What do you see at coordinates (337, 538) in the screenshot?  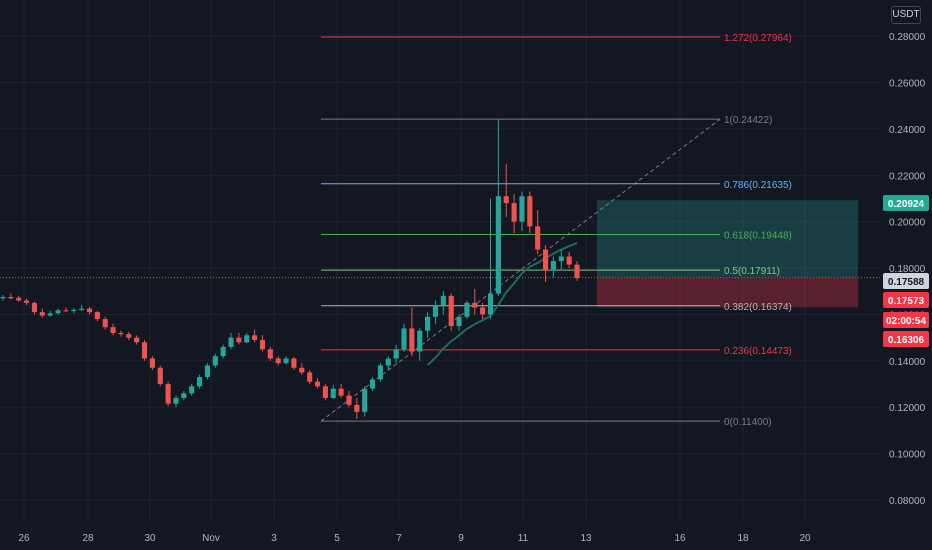 I see `time-axis-tick-label: 5` at bounding box center [337, 538].